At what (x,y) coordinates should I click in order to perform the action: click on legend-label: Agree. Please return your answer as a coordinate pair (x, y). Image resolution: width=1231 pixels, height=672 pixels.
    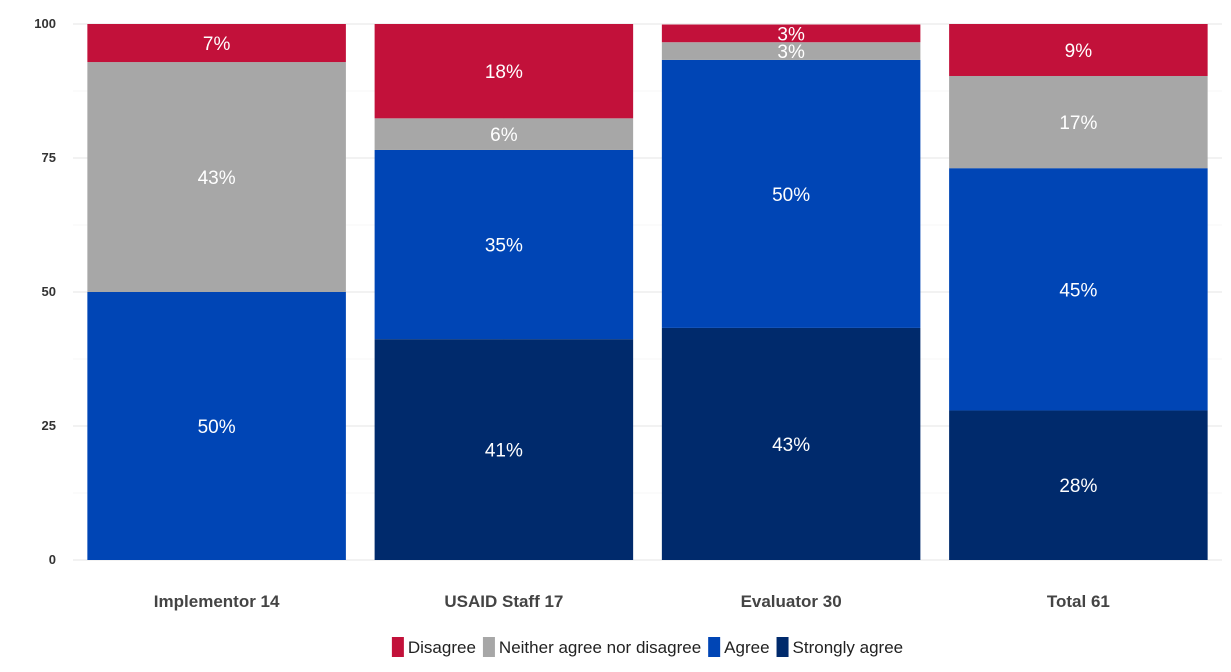
    Looking at the image, I should click on (746, 647).